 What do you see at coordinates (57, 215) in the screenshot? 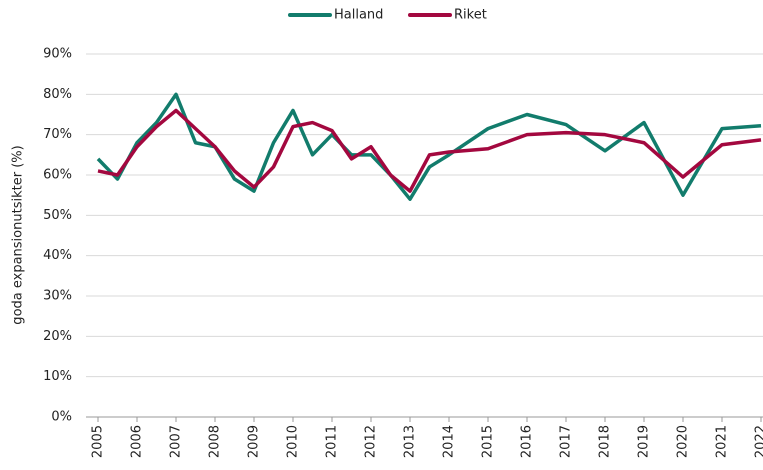
I see `y-tick-label: 50%` at bounding box center [57, 215].